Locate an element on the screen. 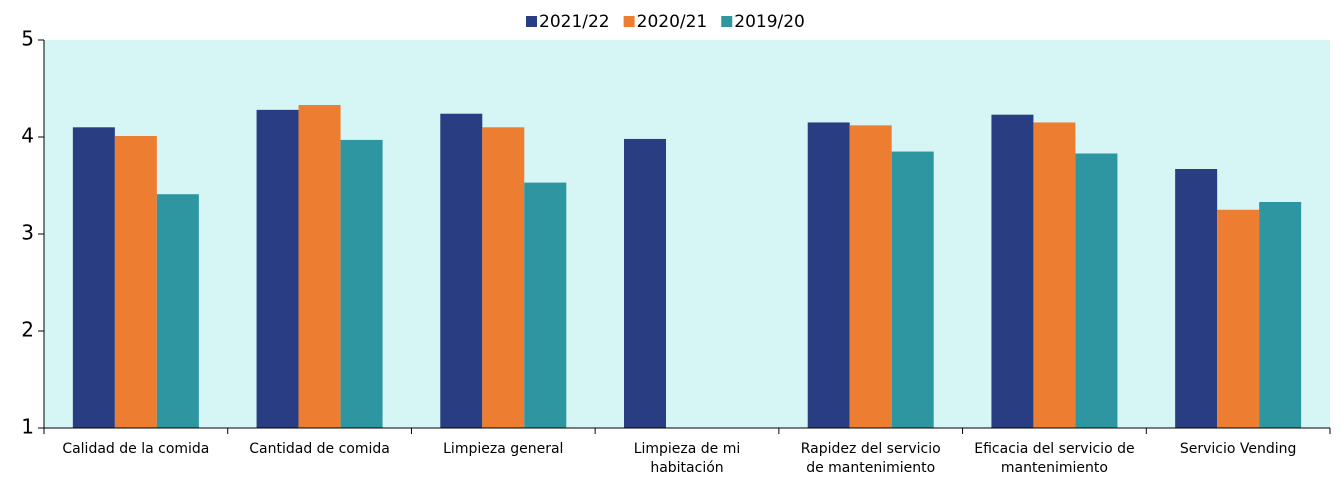 This screenshot has height=481, width=1341. y-tick-label: 2 is located at coordinates (27, 330).